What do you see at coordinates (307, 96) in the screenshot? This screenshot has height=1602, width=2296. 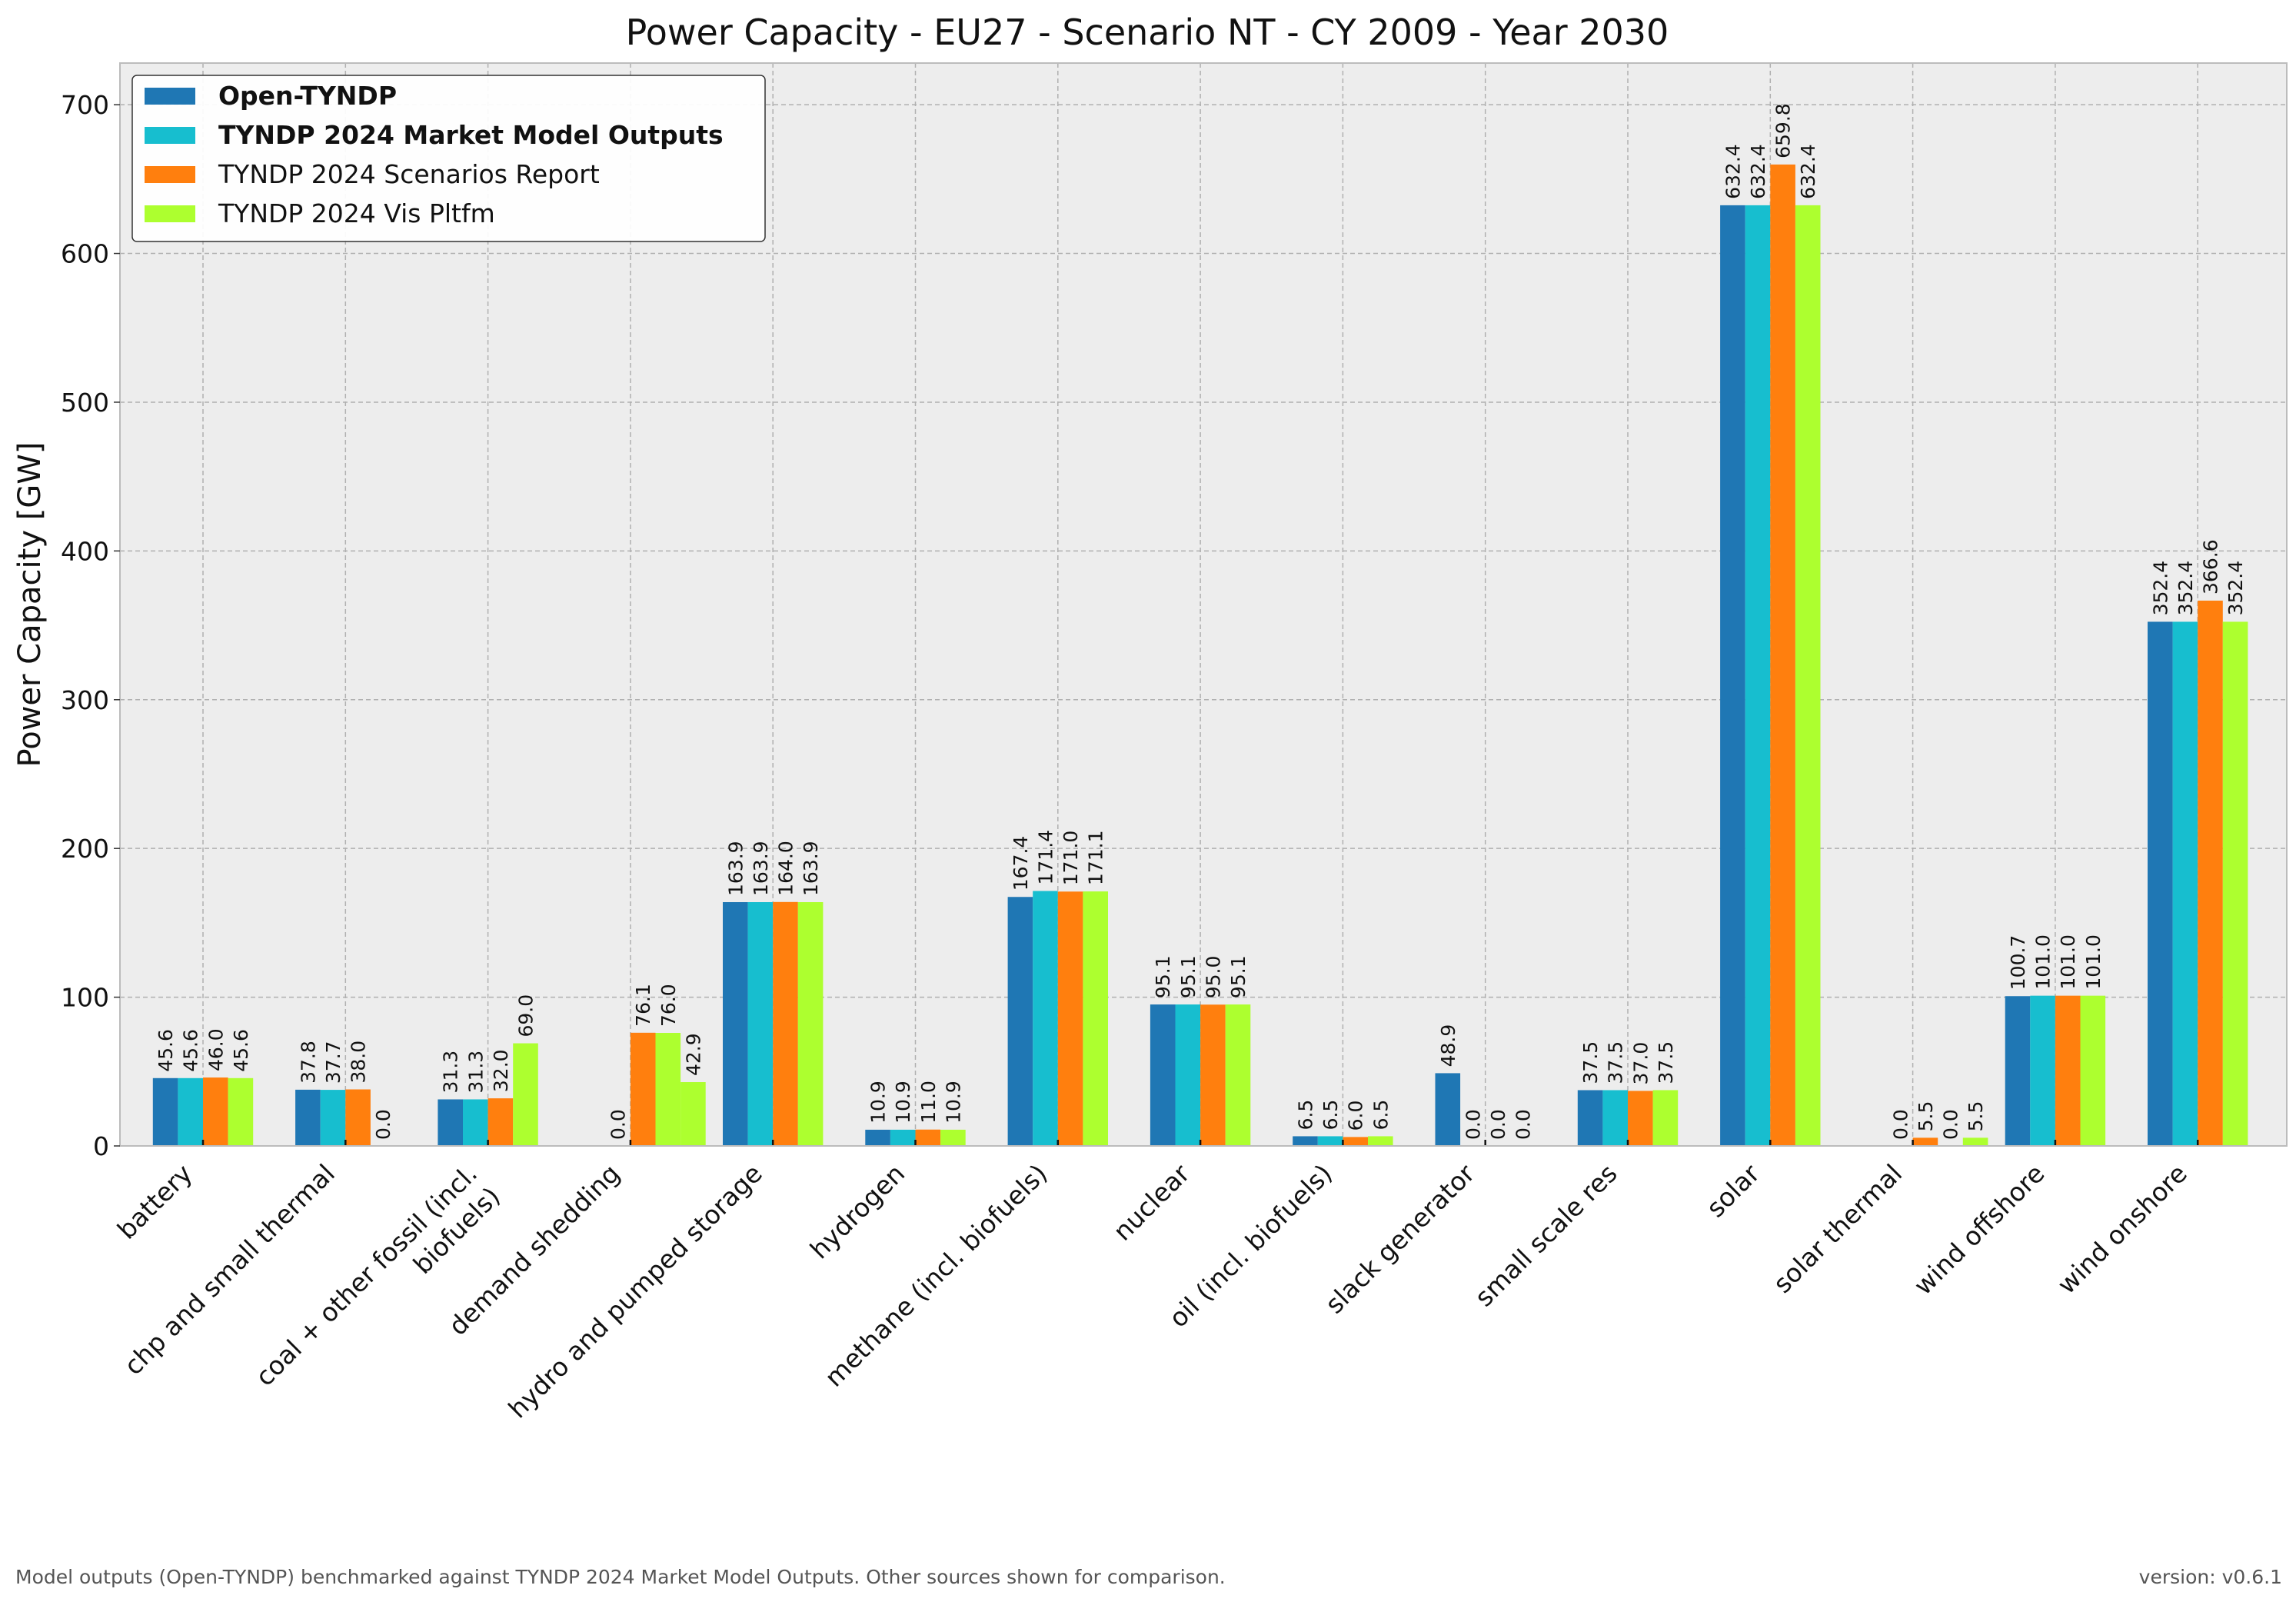 I see `legend-label: Open-TYNDP` at bounding box center [307, 96].